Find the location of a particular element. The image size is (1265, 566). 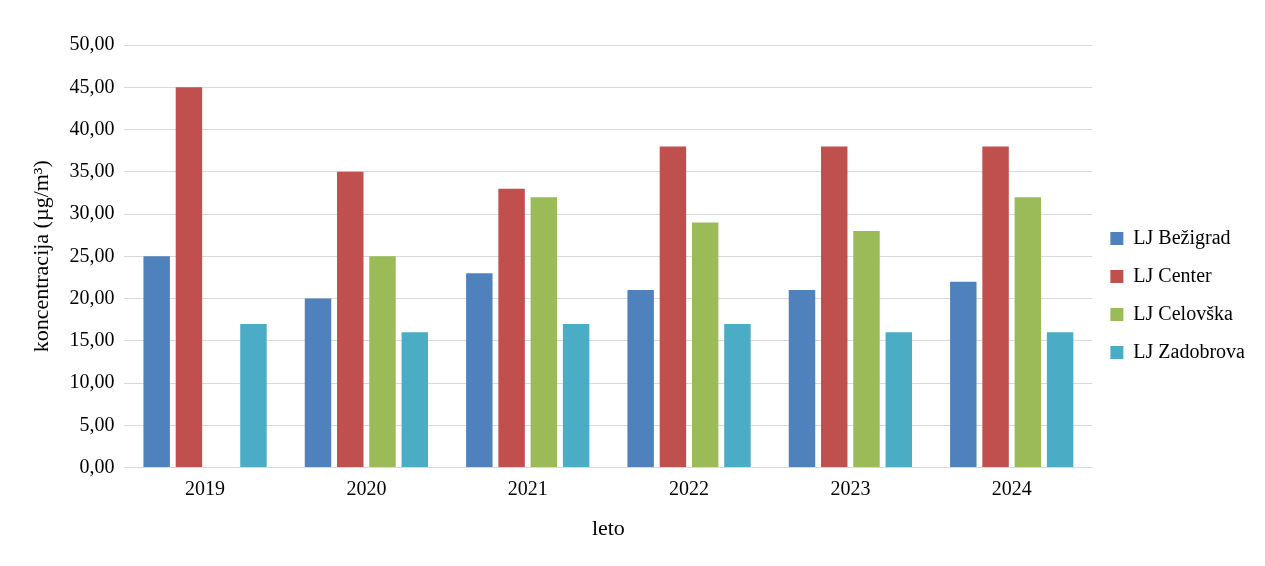

x-tick-label: 2020 is located at coordinates (366, 487).